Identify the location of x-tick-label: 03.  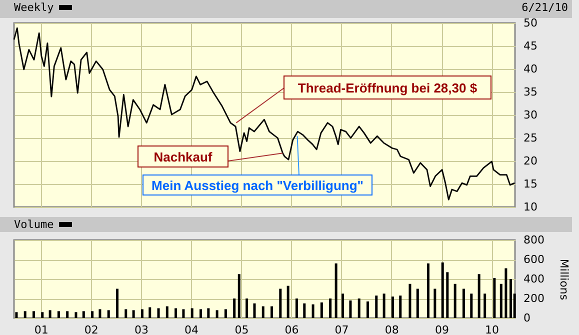
(141, 329).